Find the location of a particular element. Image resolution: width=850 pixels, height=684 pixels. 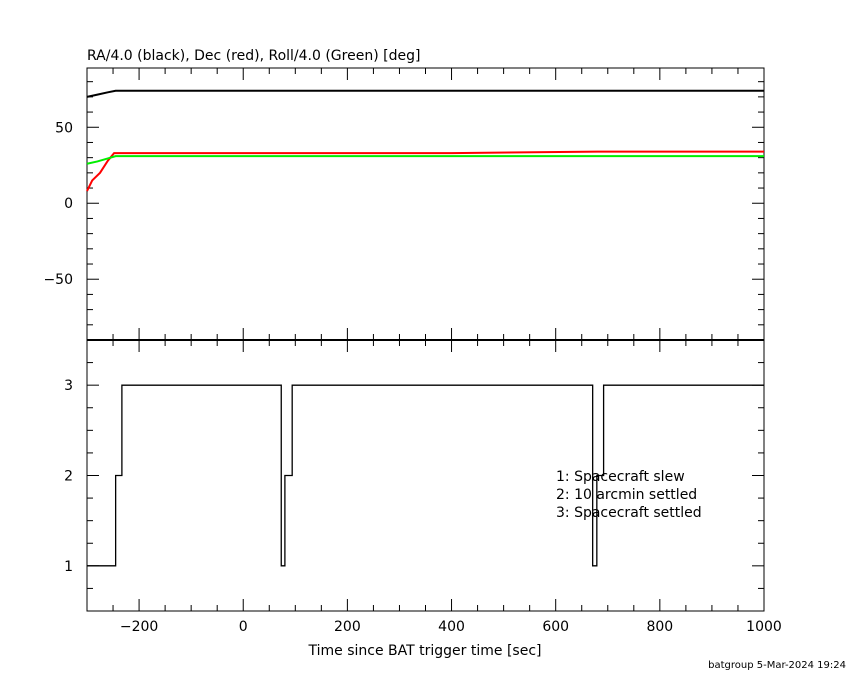

y-tick-label: −50 is located at coordinates (58, 280).